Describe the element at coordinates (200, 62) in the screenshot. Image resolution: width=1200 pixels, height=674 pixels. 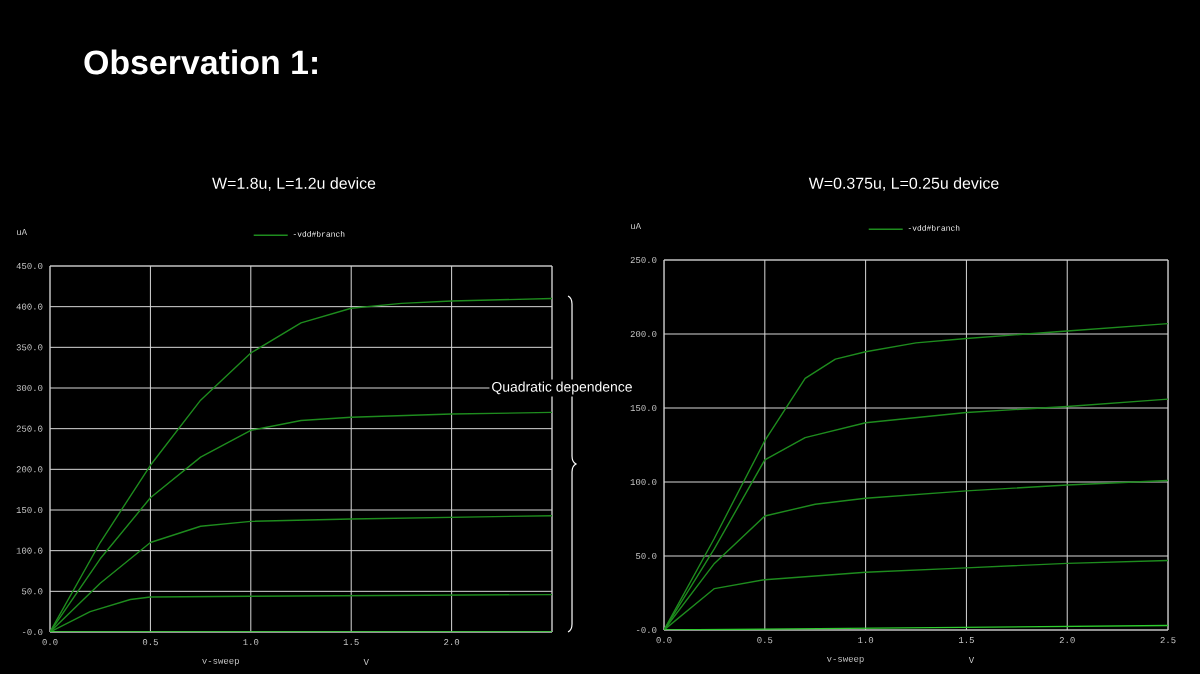
I see `chart-title: Observation 1:` at that location.